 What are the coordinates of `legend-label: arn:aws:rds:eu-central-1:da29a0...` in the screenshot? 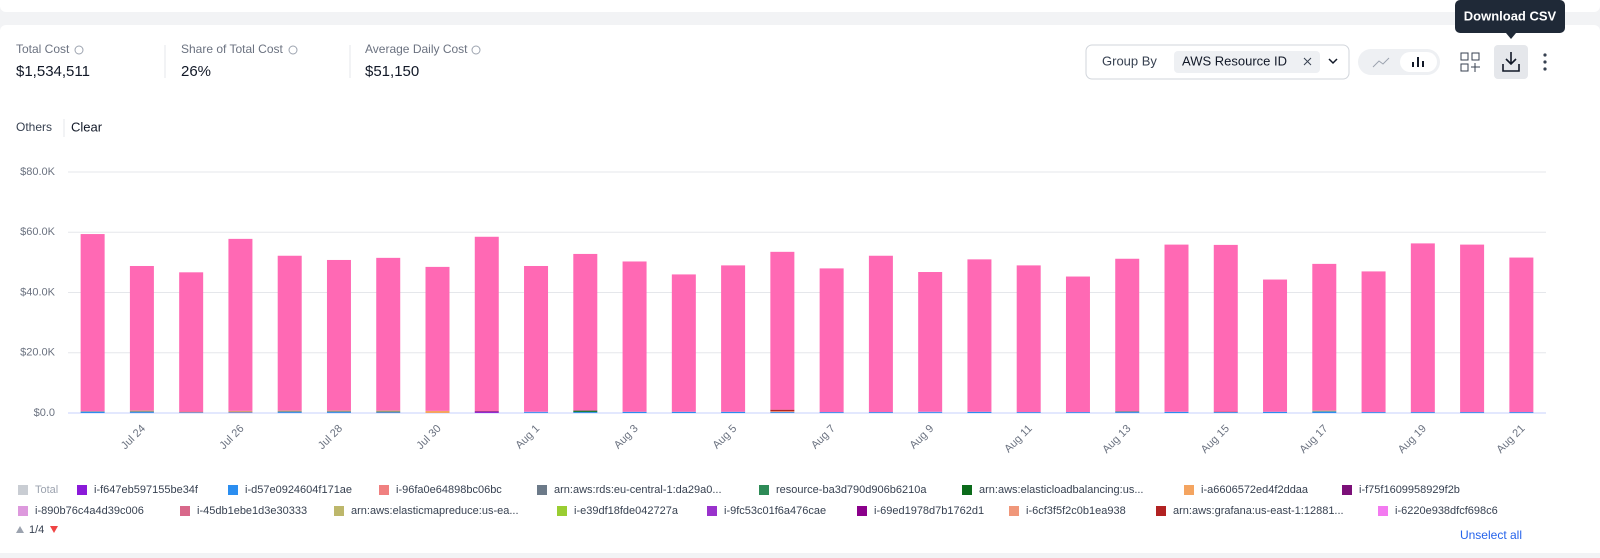 It's located at (638, 490).